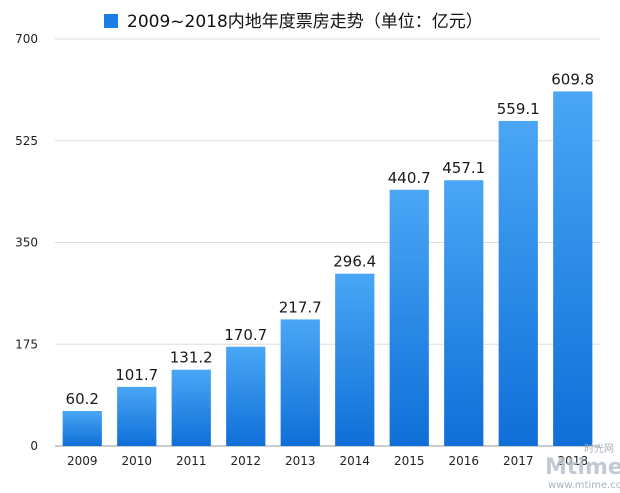 The height and width of the screenshot is (493, 620). I want to click on y-tick-label: 0, so click(34, 446).